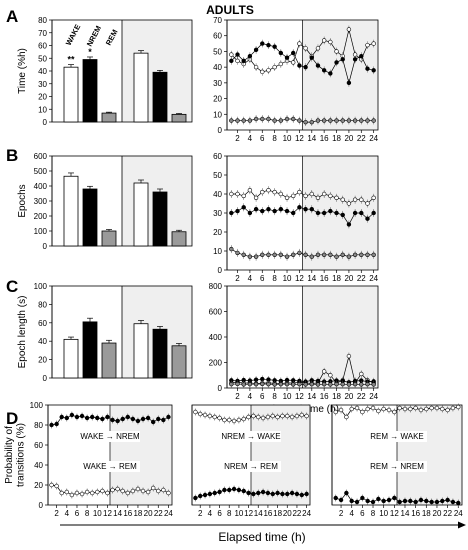 The height and width of the screenshot is (550, 468). I want to click on panel-letter-c: C, so click(12, 286).